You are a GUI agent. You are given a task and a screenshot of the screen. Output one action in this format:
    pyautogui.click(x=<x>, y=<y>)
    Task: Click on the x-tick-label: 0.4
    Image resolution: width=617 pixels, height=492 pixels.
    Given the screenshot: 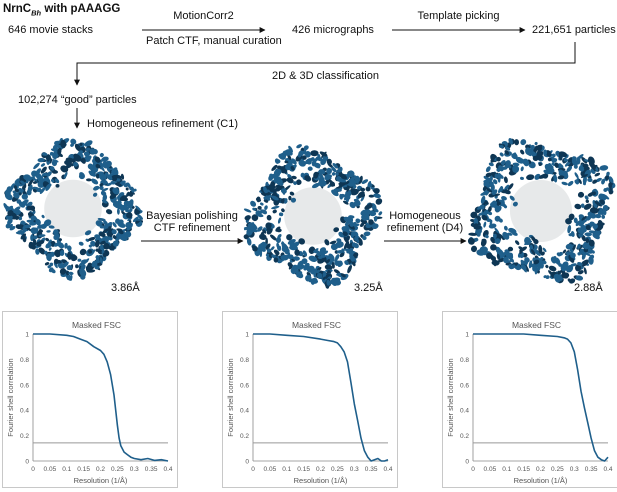 What is the action you would take?
    pyautogui.click(x=167, y=469)
    